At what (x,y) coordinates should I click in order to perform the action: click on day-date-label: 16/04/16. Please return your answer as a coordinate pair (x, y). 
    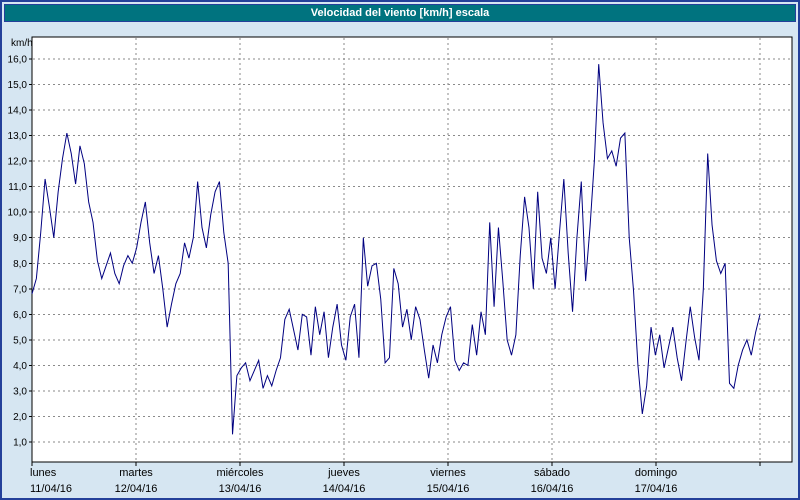
    Looking at the image, I should click on (552, 489).